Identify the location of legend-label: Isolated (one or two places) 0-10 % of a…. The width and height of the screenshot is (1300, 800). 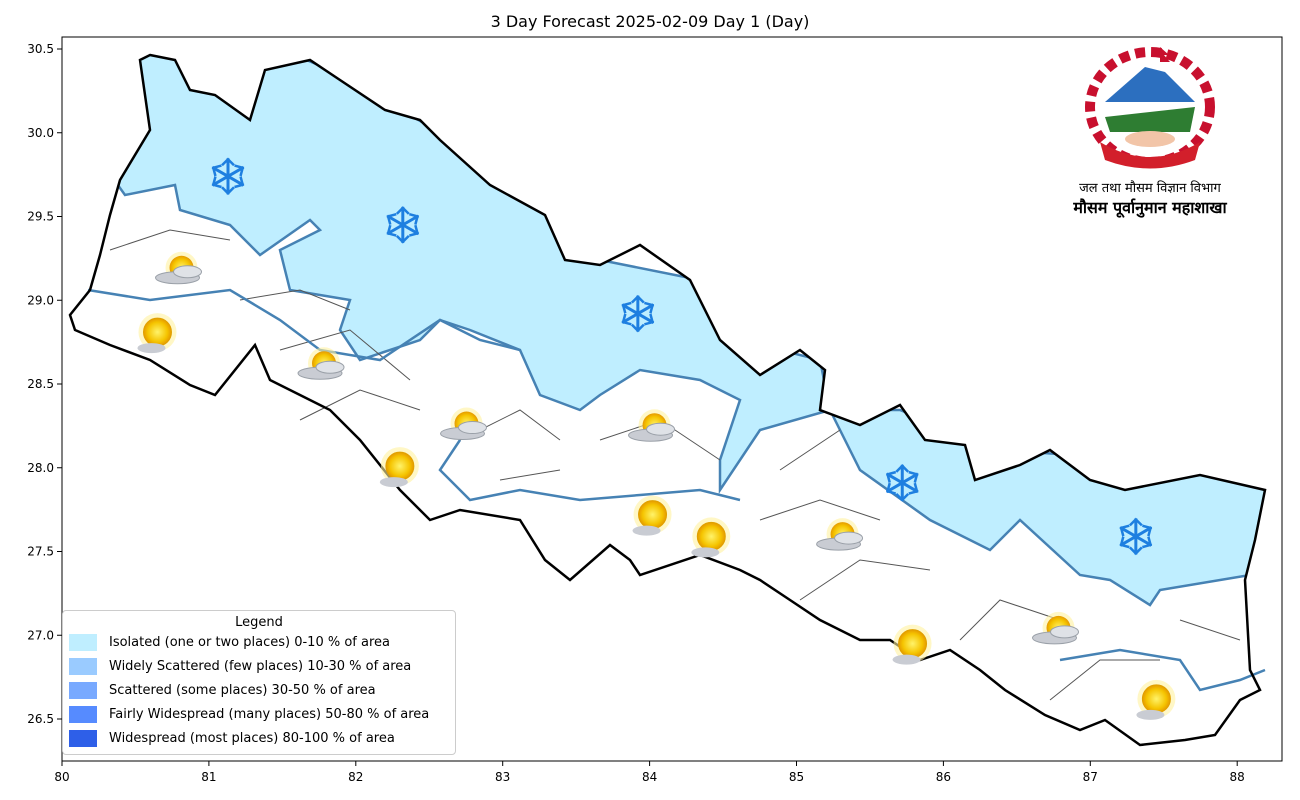
(249, 642).